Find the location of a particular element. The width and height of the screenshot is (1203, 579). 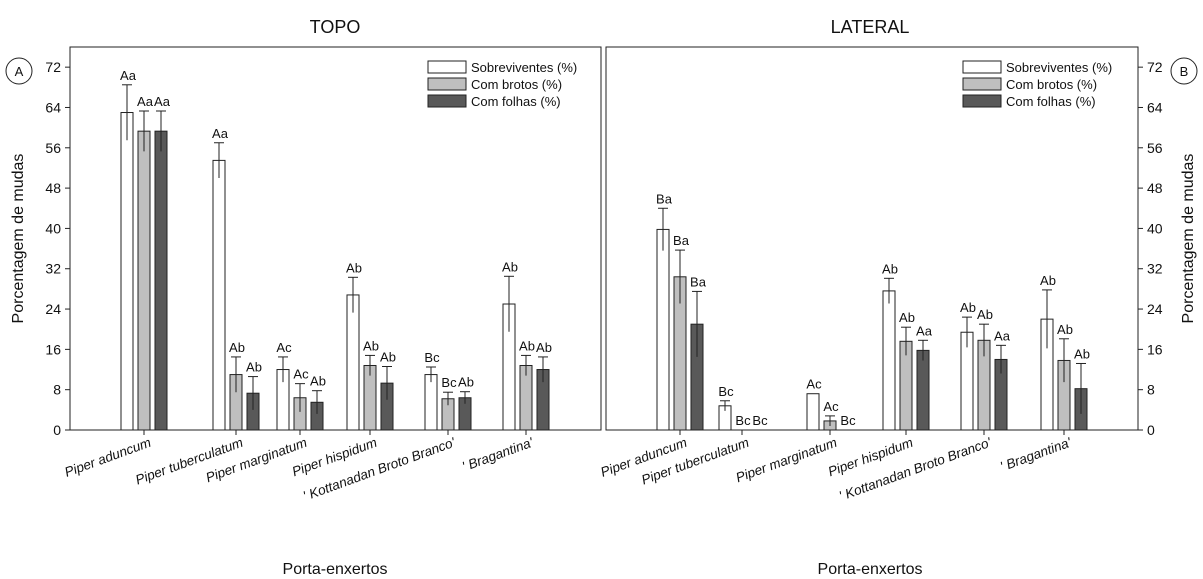

panel-letter: B is located at coordinates (1184, 71).